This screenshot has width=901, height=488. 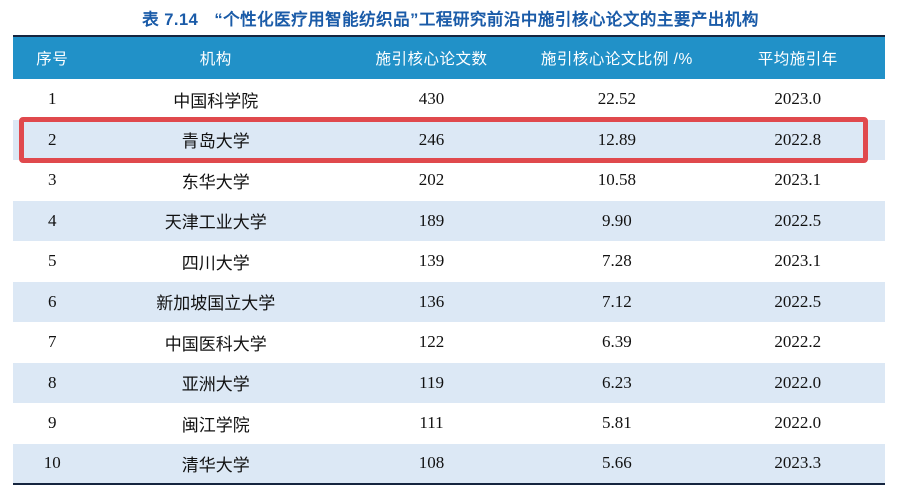 What do you see at coordinates (449, 301) in the screenshot?
I see `table-row: 6 新加坡国立大学 136 7.12 2022.5` at bounding box center [449, 301].